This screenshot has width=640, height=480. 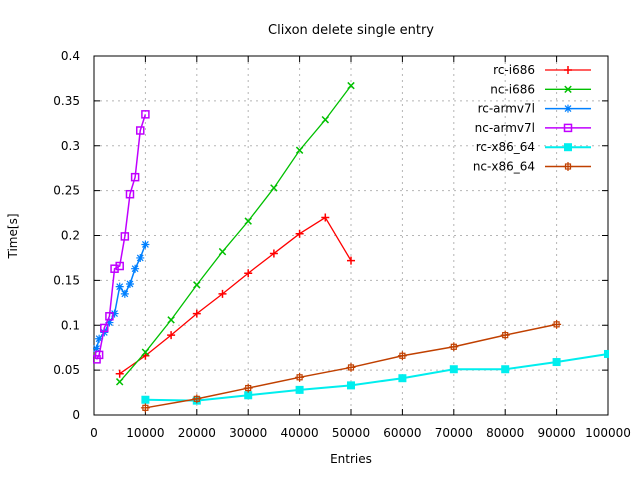 I want to click on y-tick-label: 0.15, so click(x=66, y=280).